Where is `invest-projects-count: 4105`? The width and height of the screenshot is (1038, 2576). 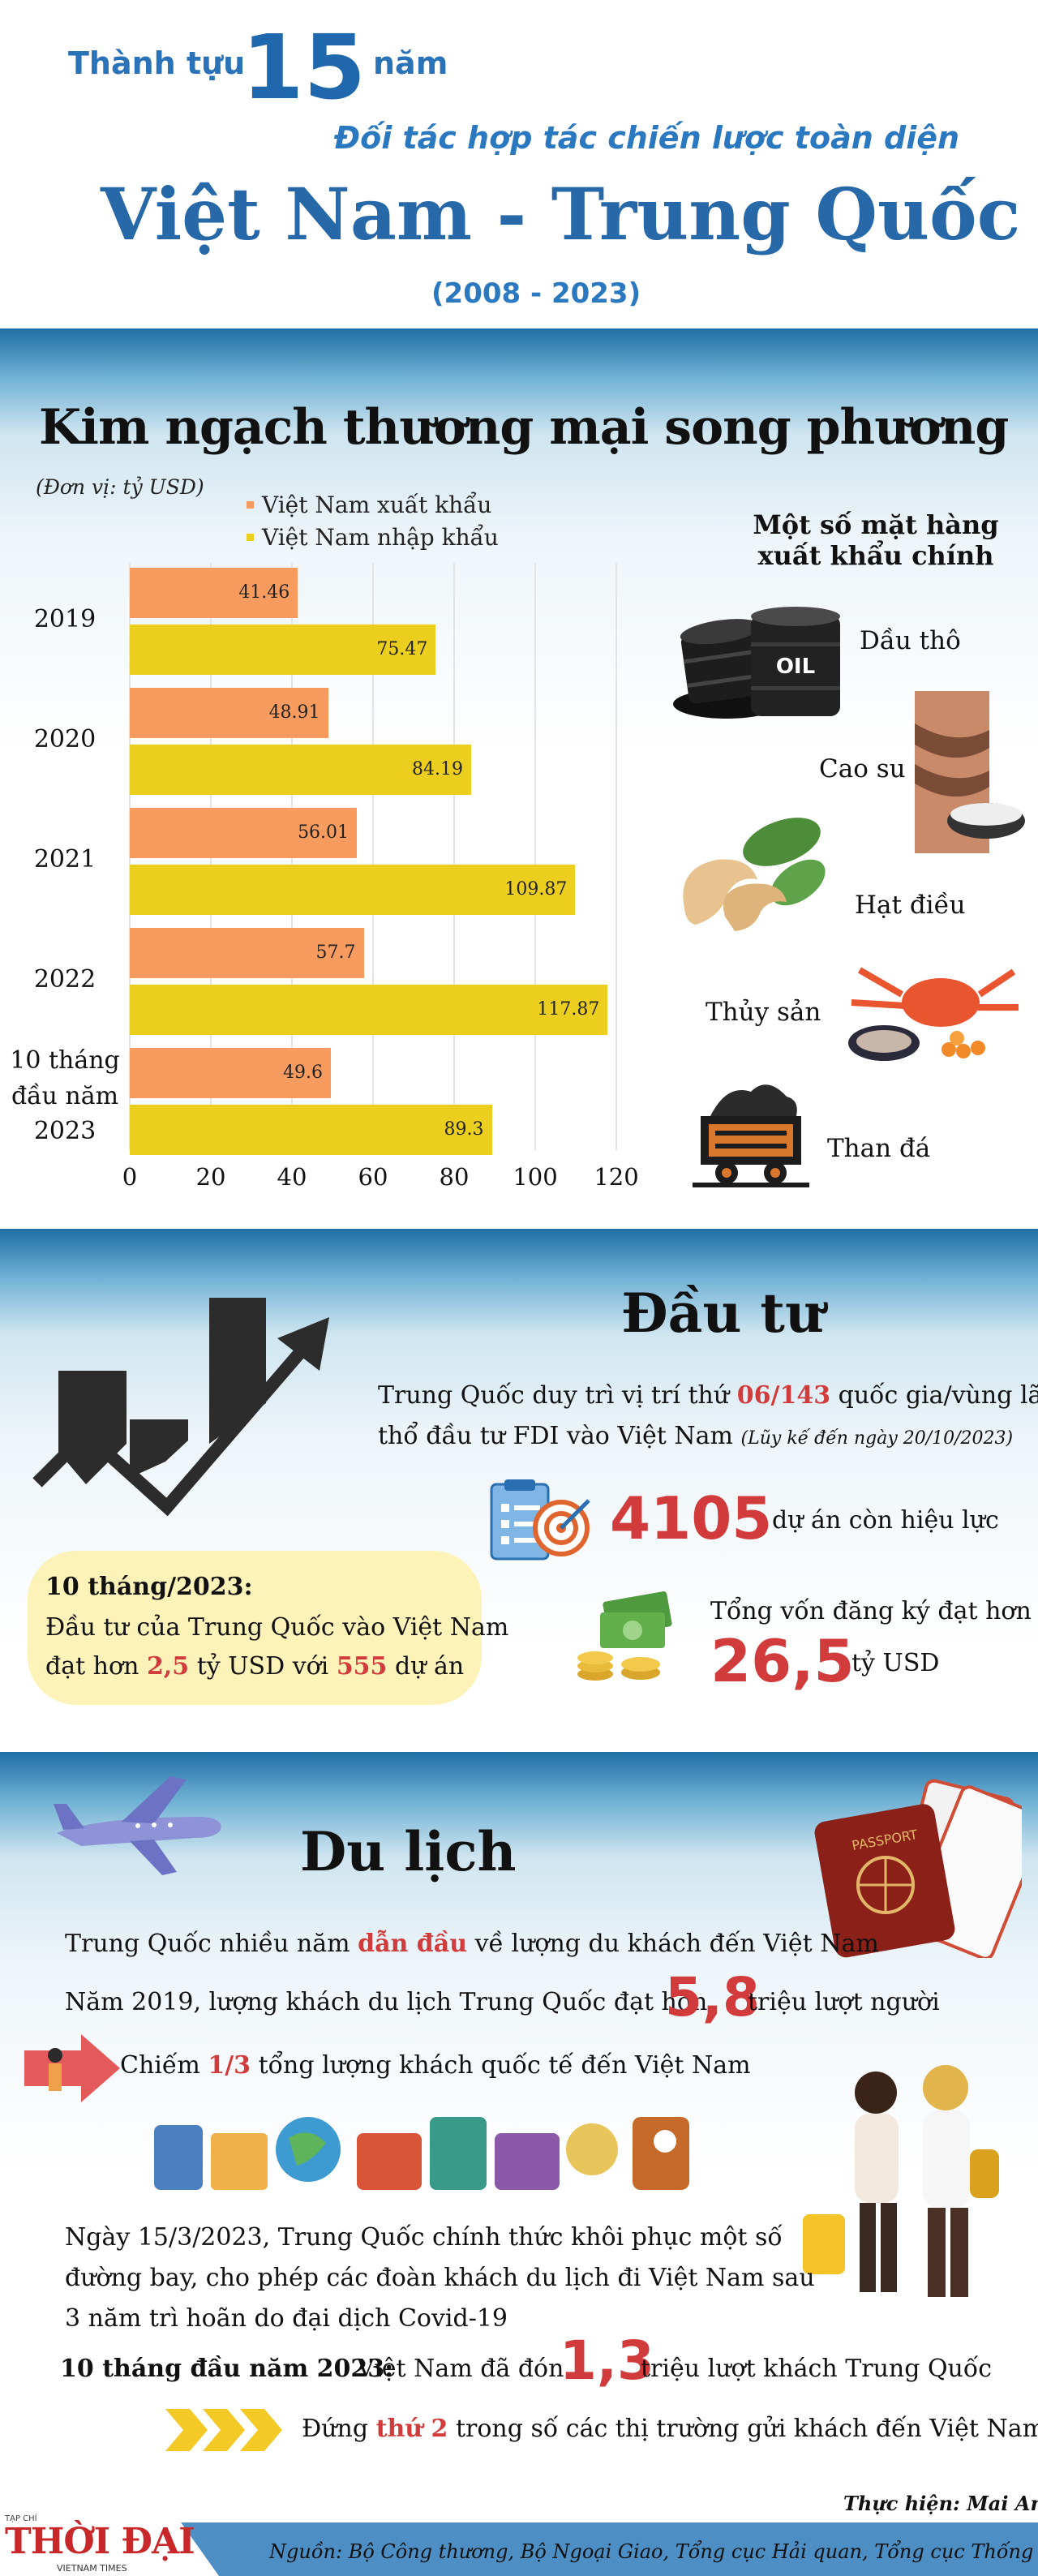 invest-projects-count: 4105 is located at coordinates (691, 1518).